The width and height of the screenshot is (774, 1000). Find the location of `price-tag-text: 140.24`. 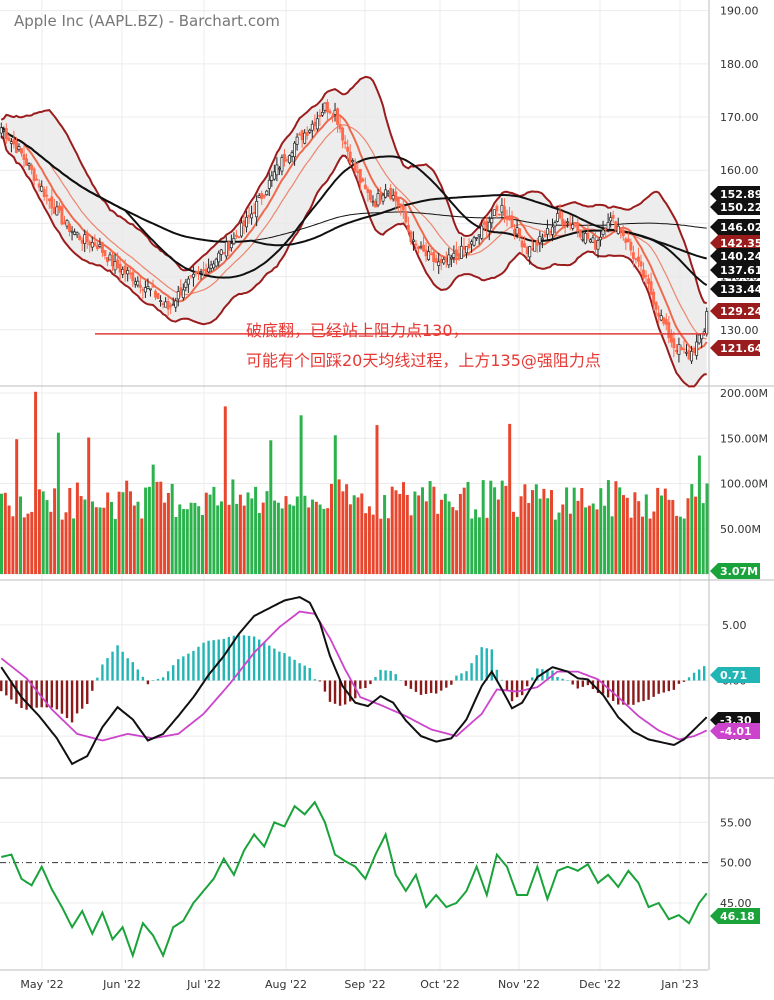

price-tag-text: 140.24 is located at coordinates (741, 256).